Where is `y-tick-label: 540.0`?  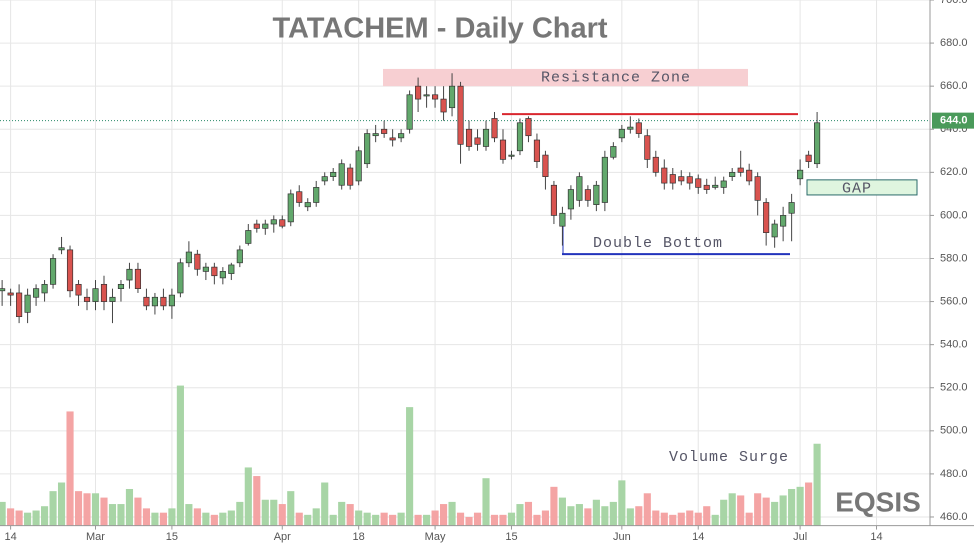 y-tick-label: 540.0 is located at coordinates (954, 345).